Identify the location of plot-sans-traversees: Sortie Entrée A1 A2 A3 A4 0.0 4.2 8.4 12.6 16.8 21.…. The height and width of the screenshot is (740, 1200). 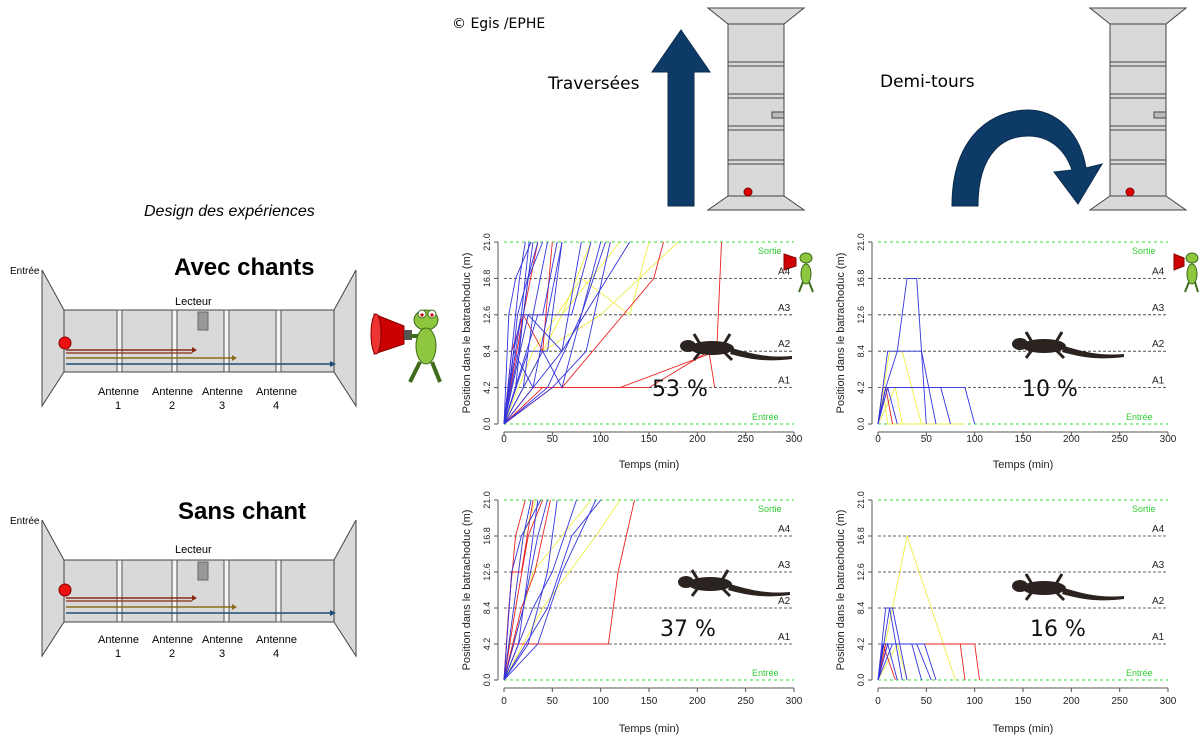
(625, 612).